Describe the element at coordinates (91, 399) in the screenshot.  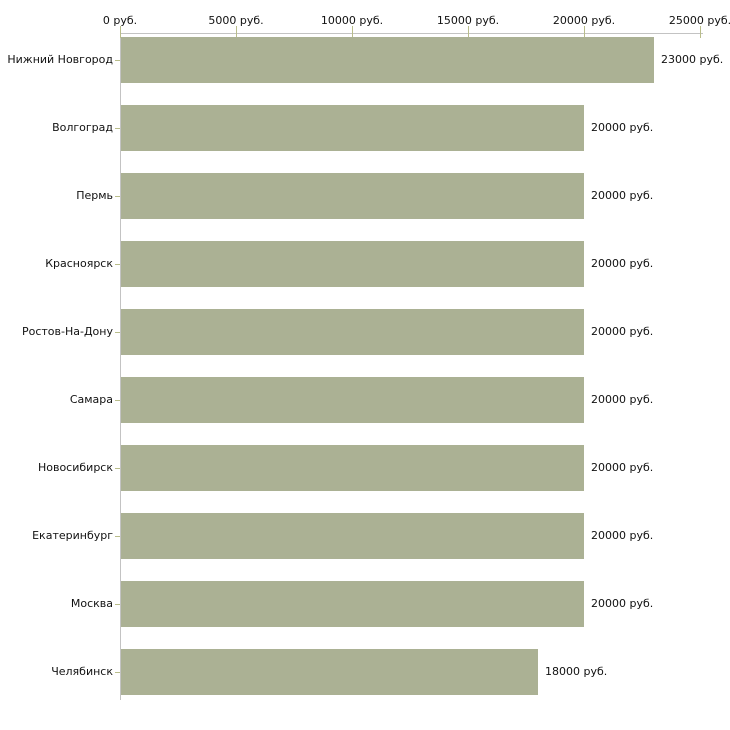
I see `category-label: Самара` at that location.